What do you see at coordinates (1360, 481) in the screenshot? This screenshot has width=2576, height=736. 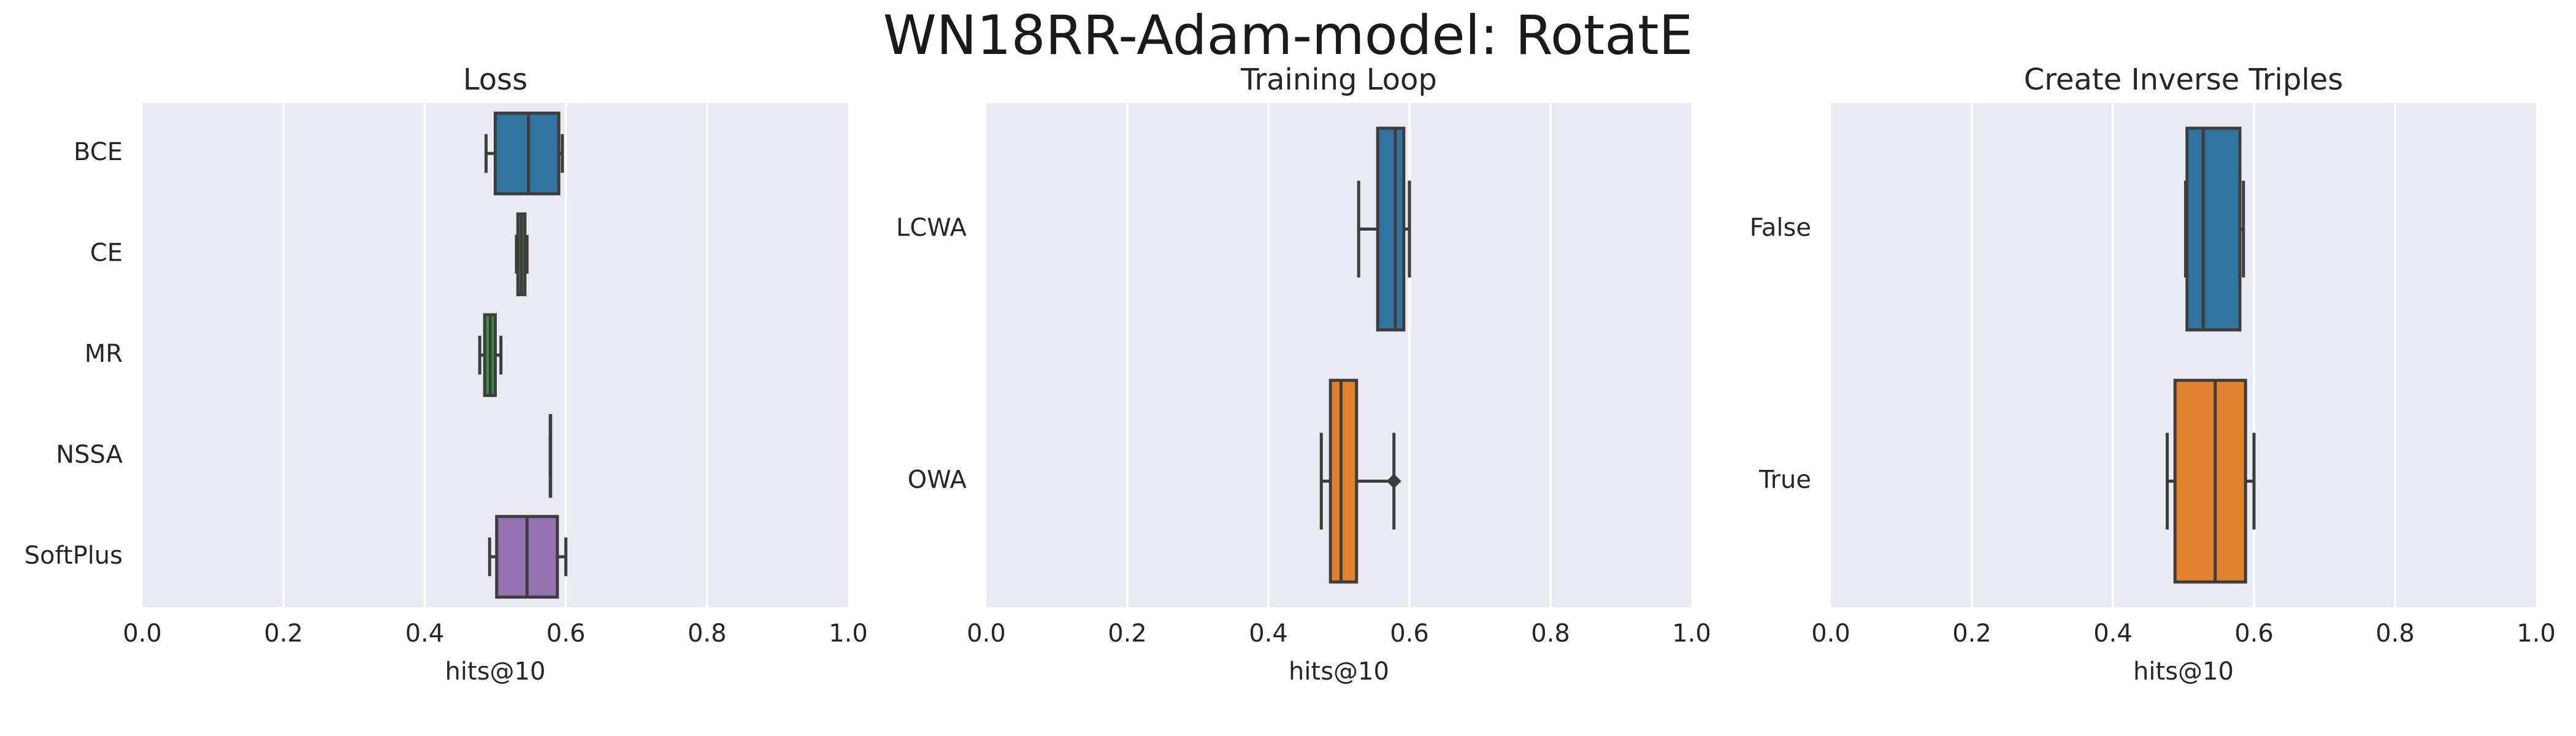 I see `box-owa` at bounding box center [1360, 481].